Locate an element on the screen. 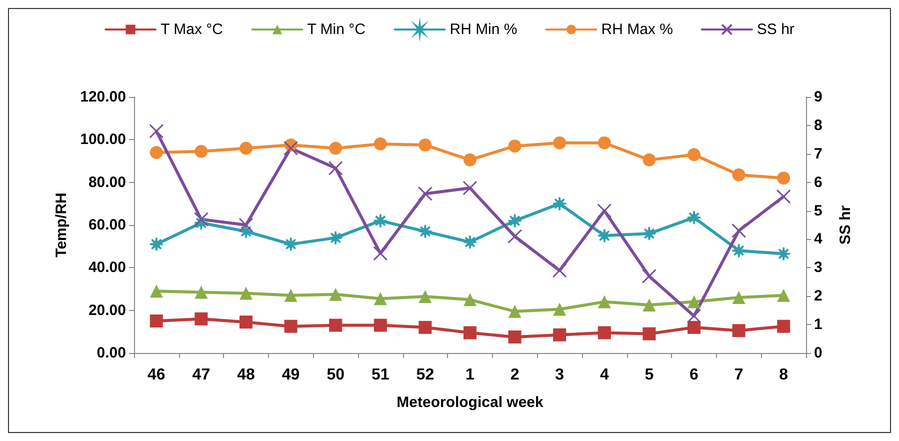  y-tick-label: 20.00 is located at coordinates (107, 310).